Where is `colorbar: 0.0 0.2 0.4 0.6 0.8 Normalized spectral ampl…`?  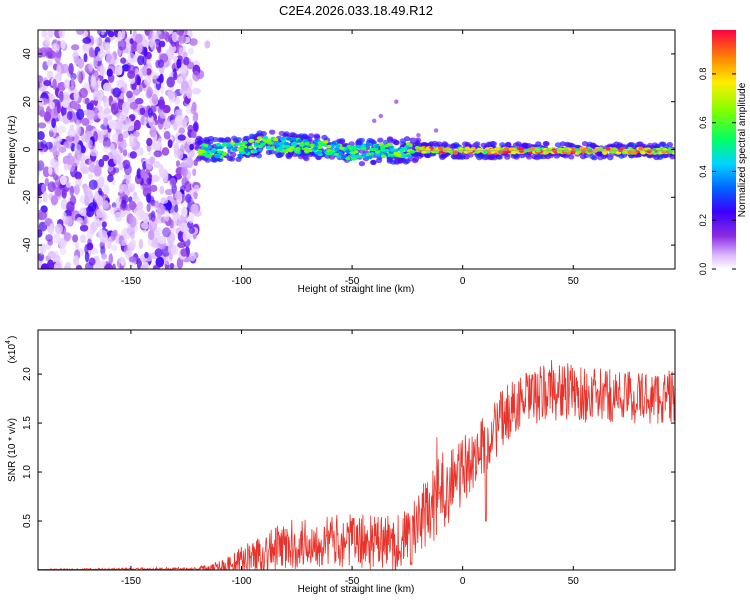 colorbar: 0.0 0.2 0.4 0.6 0.8 Normalized spectral ampl… is located at coordinates (723, 152).